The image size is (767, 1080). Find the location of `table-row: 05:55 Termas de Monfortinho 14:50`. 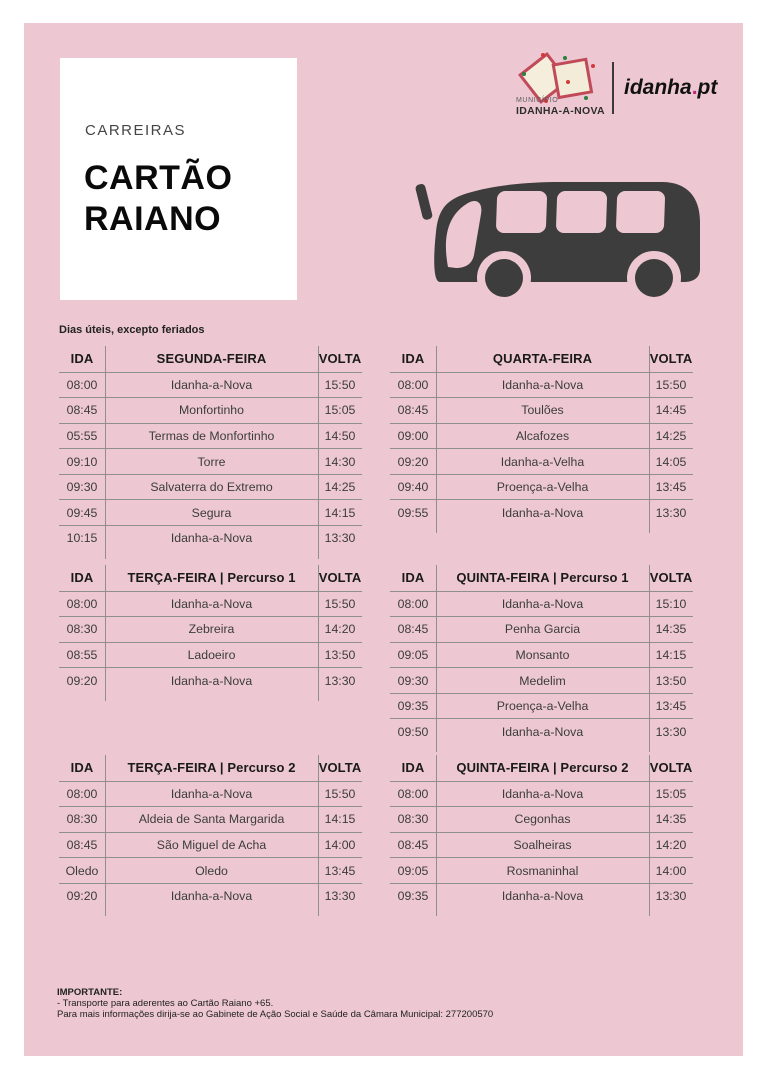

table-row: 05:55 Termas de Monfortinho 14:50 is located at coordinates (210, 435).